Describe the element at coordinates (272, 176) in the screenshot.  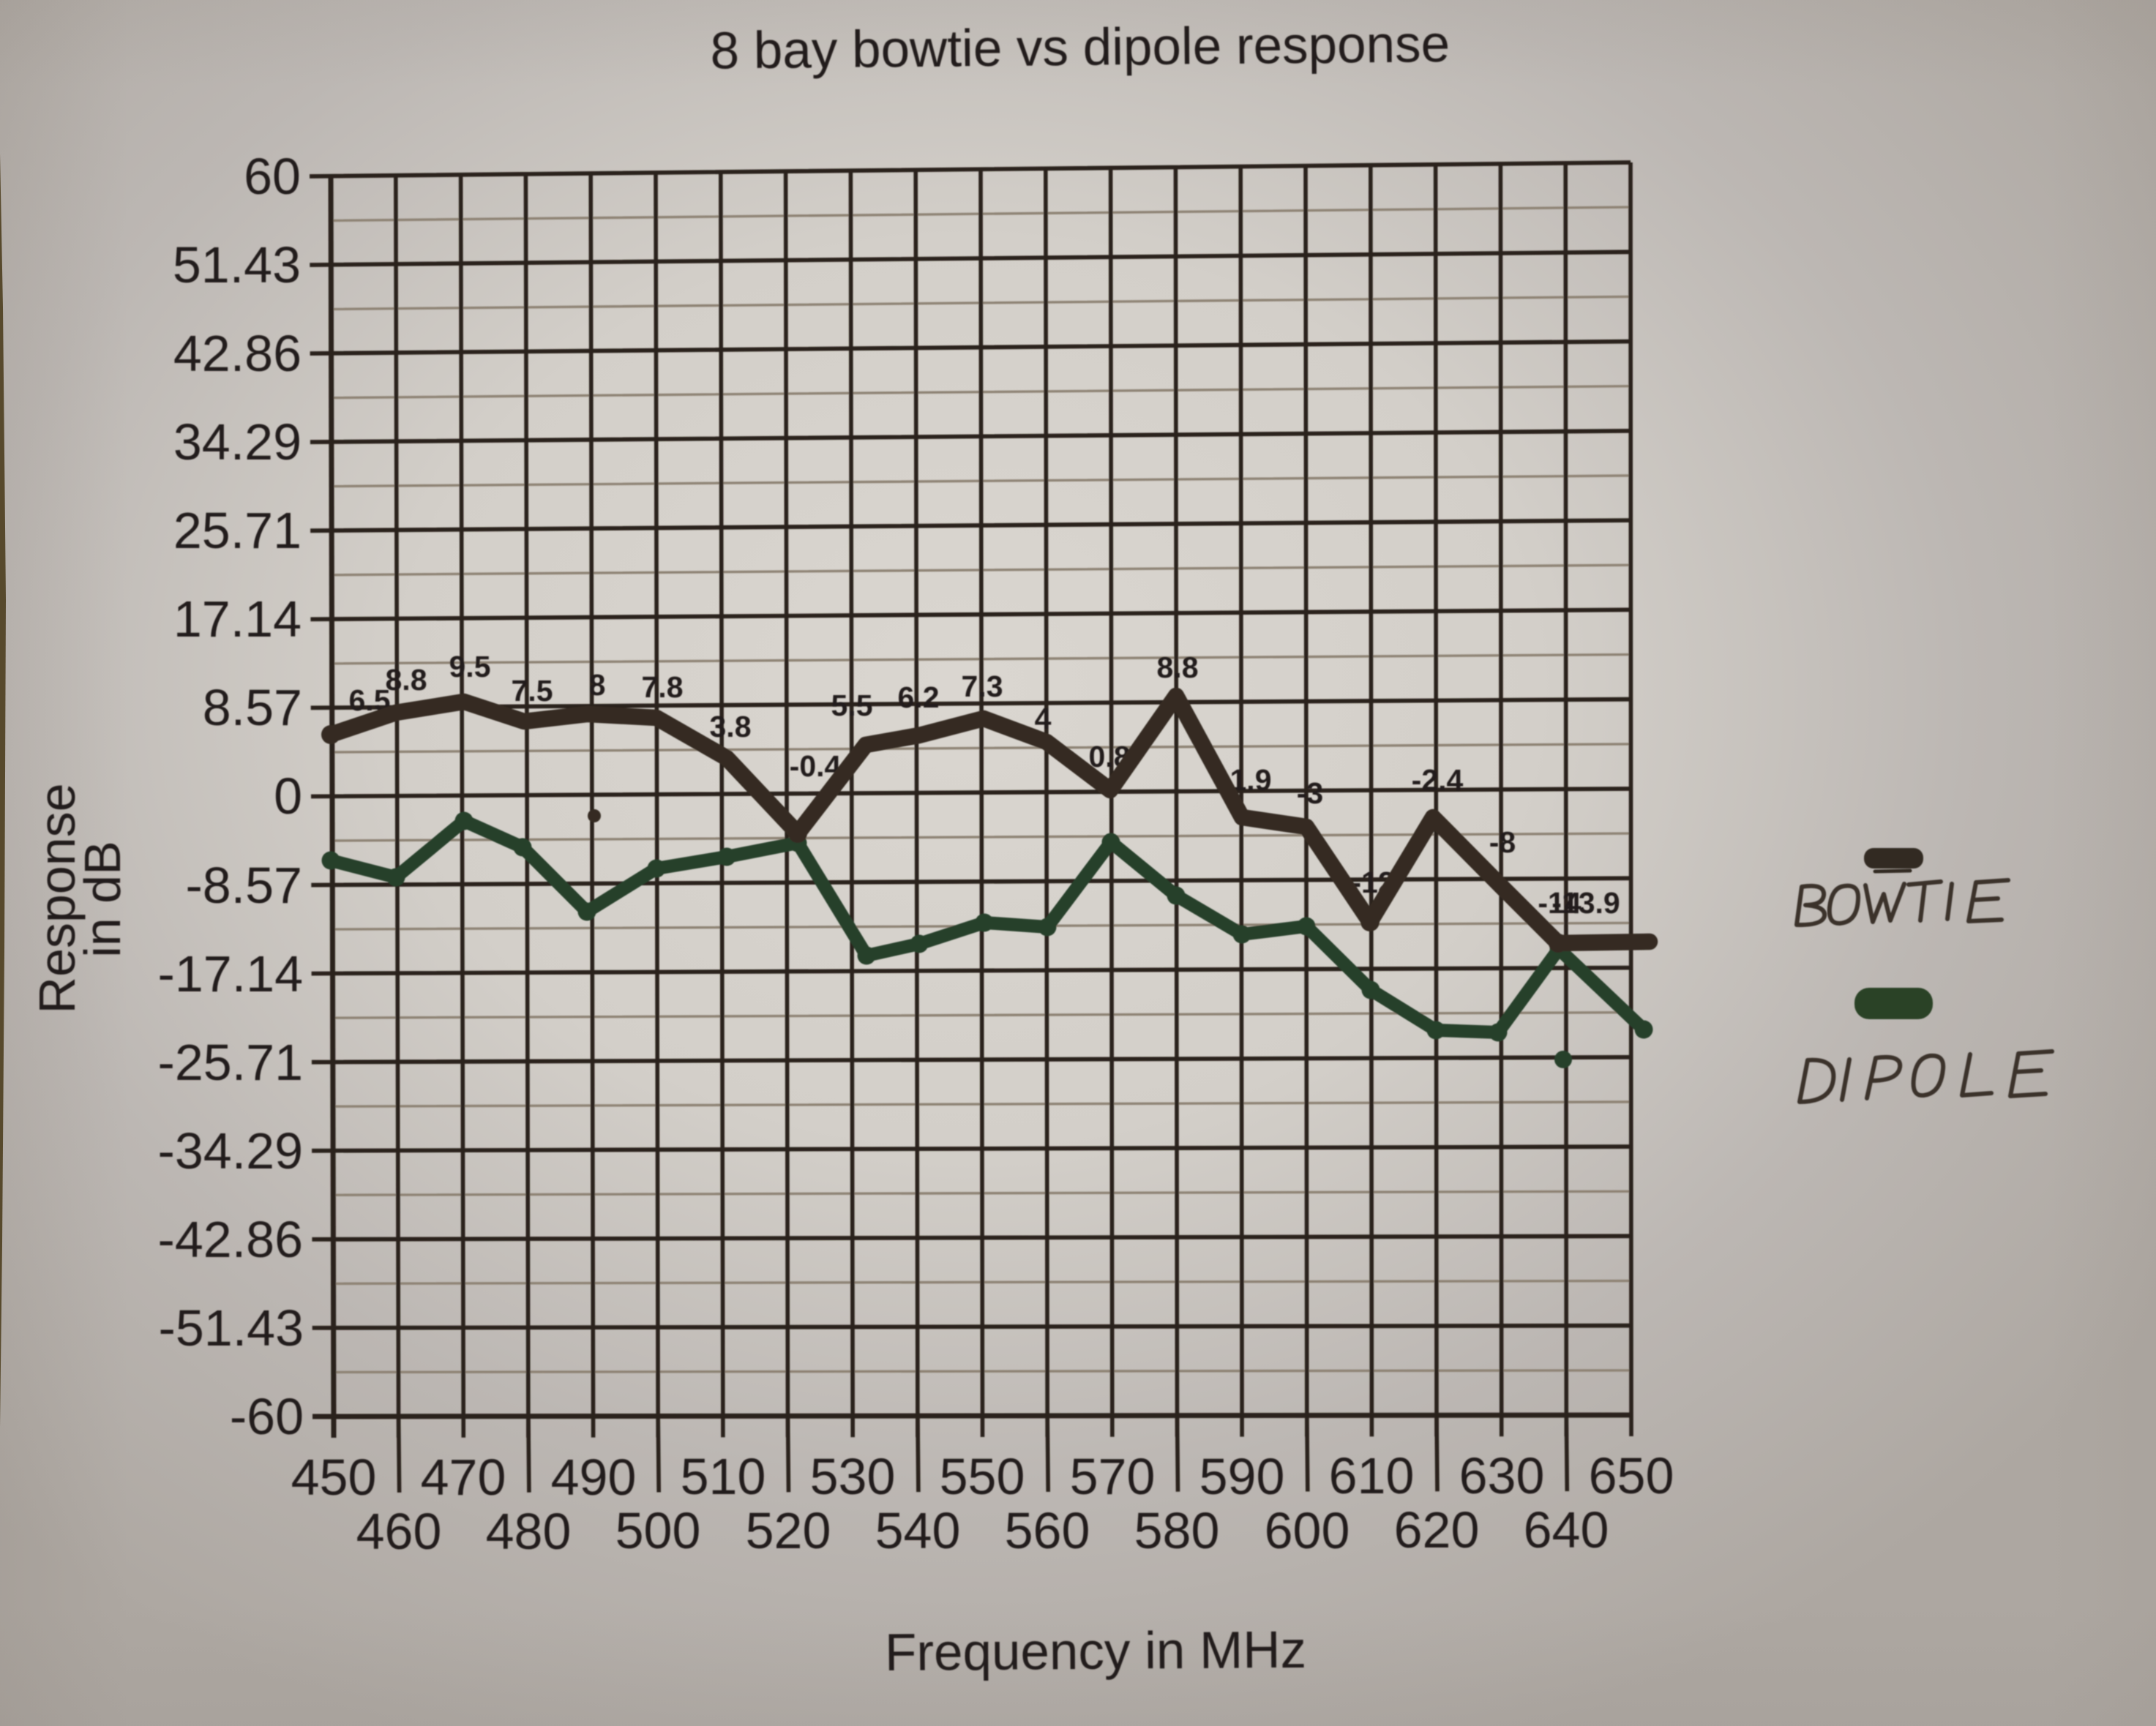
I see `svg-text: 60` at that location.